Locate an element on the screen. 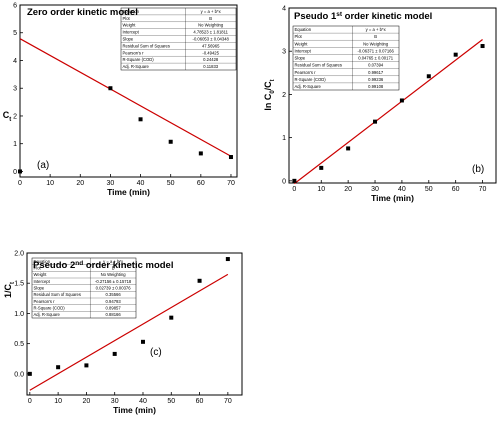 The width and height of the screenshot is (500, 421). stats-value: 47.56965 is located at coordinates (211, 45).